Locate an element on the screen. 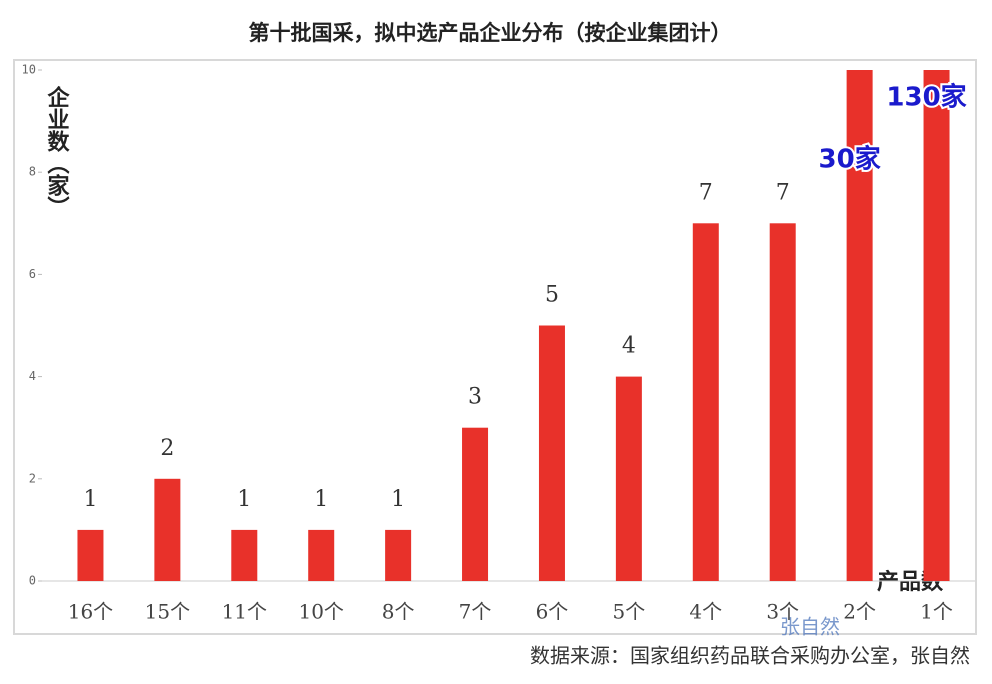 Image resolution: width=992 pixels, height=684 pixels. x-tick-label: 16个 is located at coordinates (90, 612).